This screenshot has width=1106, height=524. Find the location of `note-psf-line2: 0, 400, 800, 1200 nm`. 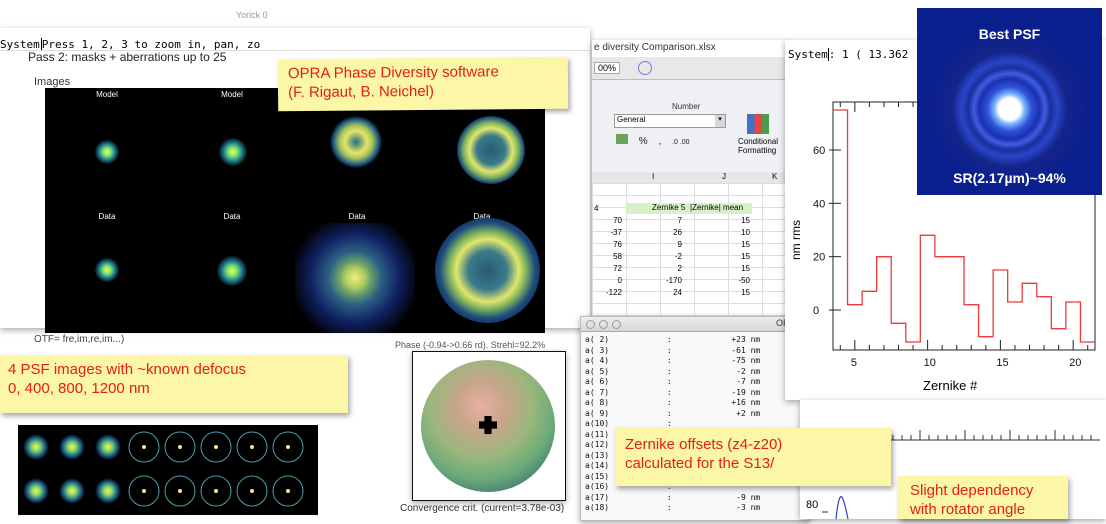

note-psf-line2: 0, 400, 800, 1200 nm is located at coordinates (79, 388).